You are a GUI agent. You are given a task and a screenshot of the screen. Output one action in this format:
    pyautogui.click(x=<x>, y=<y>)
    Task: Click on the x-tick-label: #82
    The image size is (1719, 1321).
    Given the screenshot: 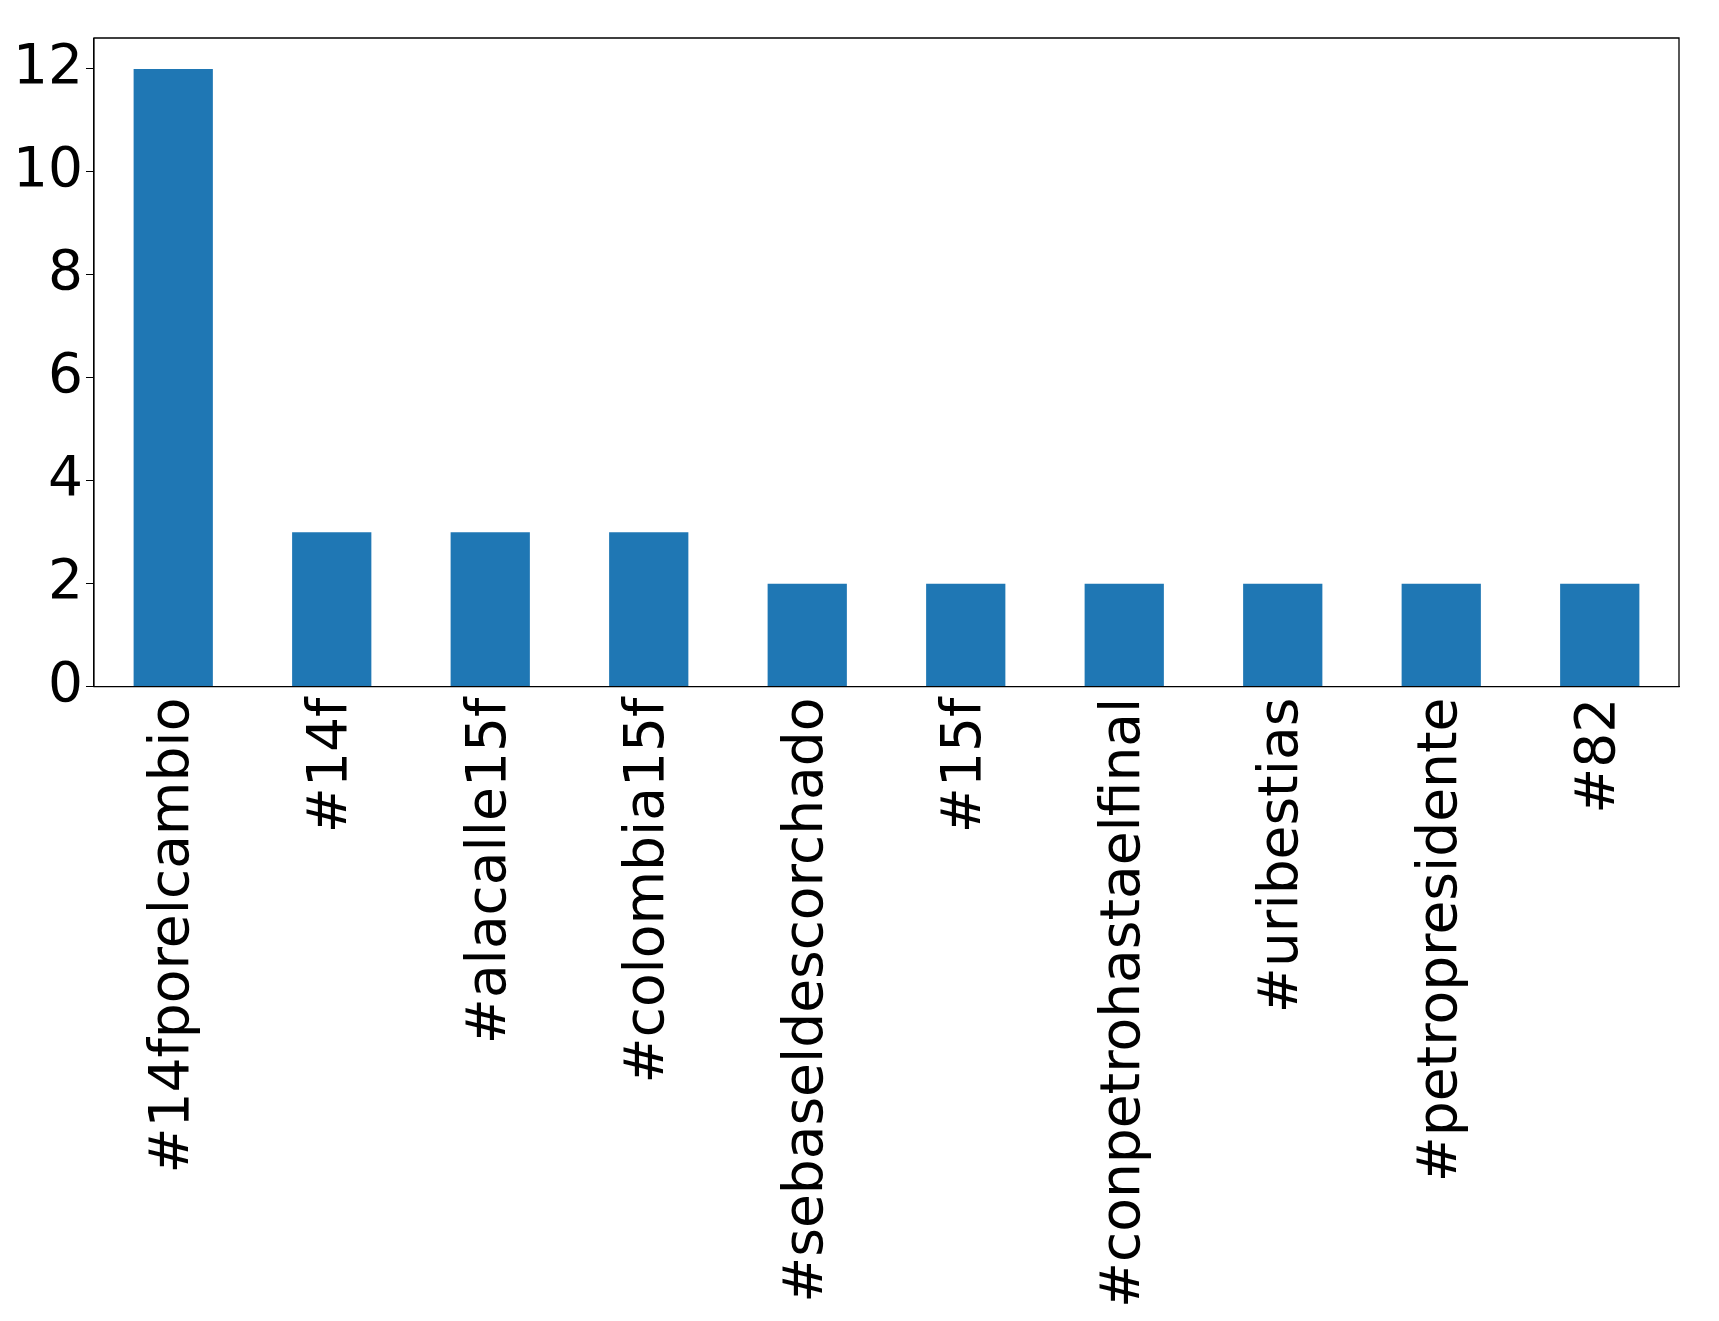 What is the action you would take?
    pyautogui.click(x=1595, y=755)
    